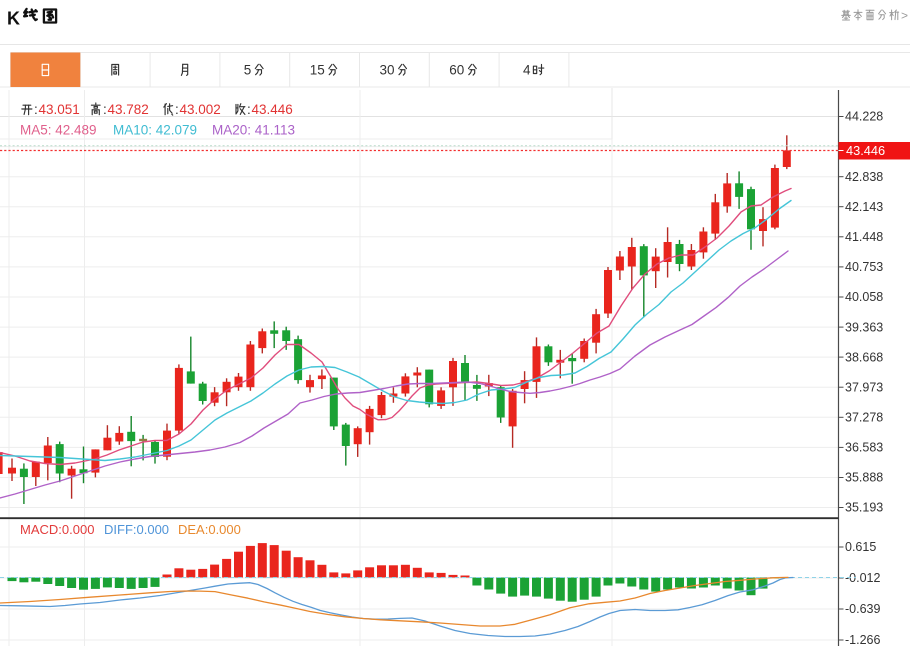 The height and width of the screenshot is (646, 910). What do you see at coordinates (155, 130) in the screenshot?
I see `svg-text: MA10: 42.079` at bounding box center [155, 130].